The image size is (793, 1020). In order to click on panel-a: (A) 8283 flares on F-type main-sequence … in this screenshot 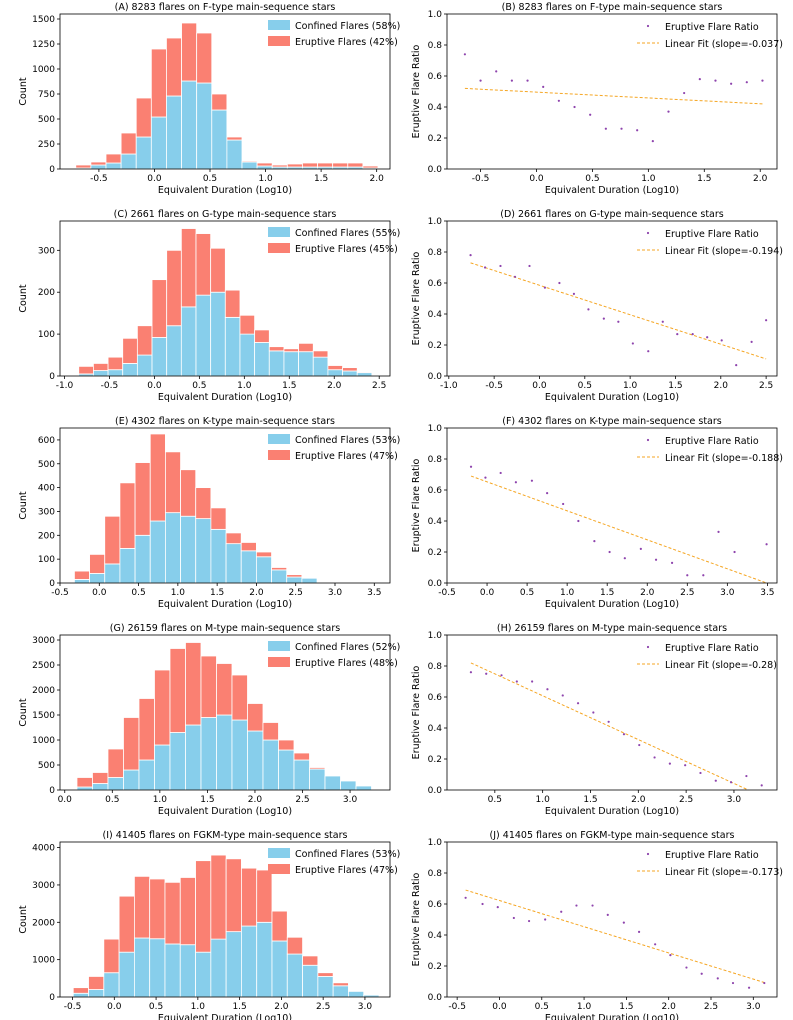, I will do `click(209, 99)`.